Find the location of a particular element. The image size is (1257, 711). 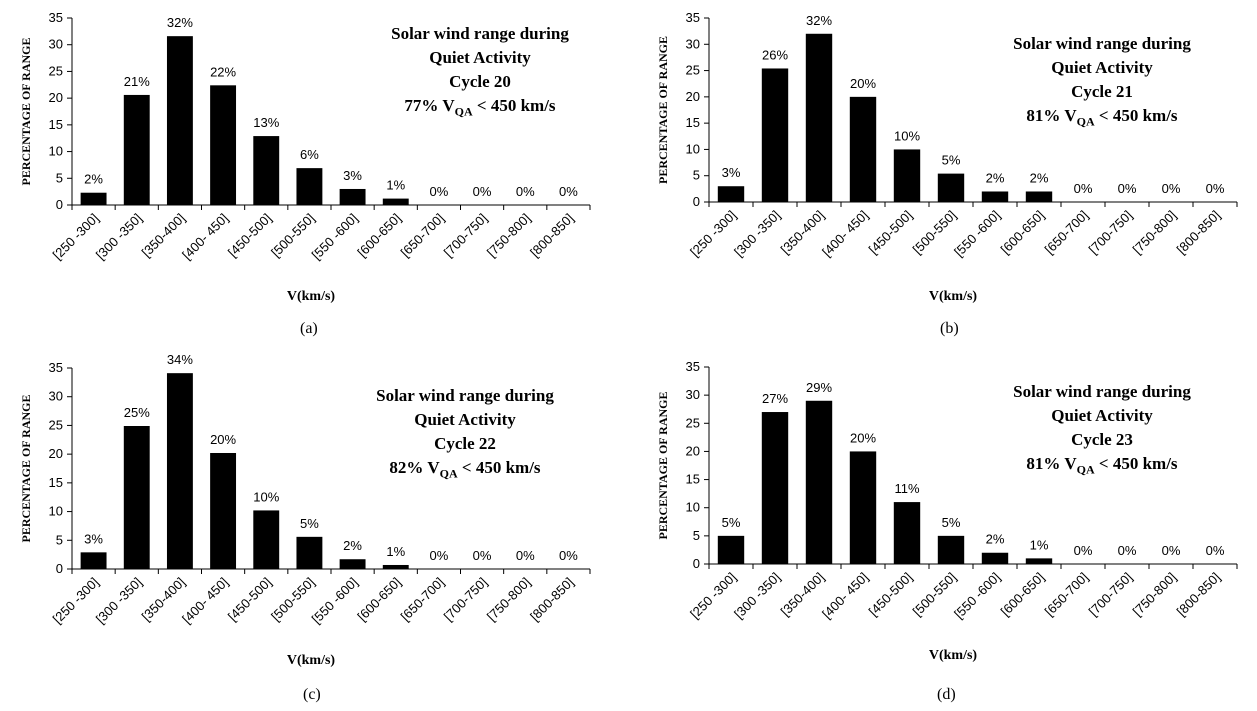

y-tick-label: 35 is located at coordinates (693, 366).